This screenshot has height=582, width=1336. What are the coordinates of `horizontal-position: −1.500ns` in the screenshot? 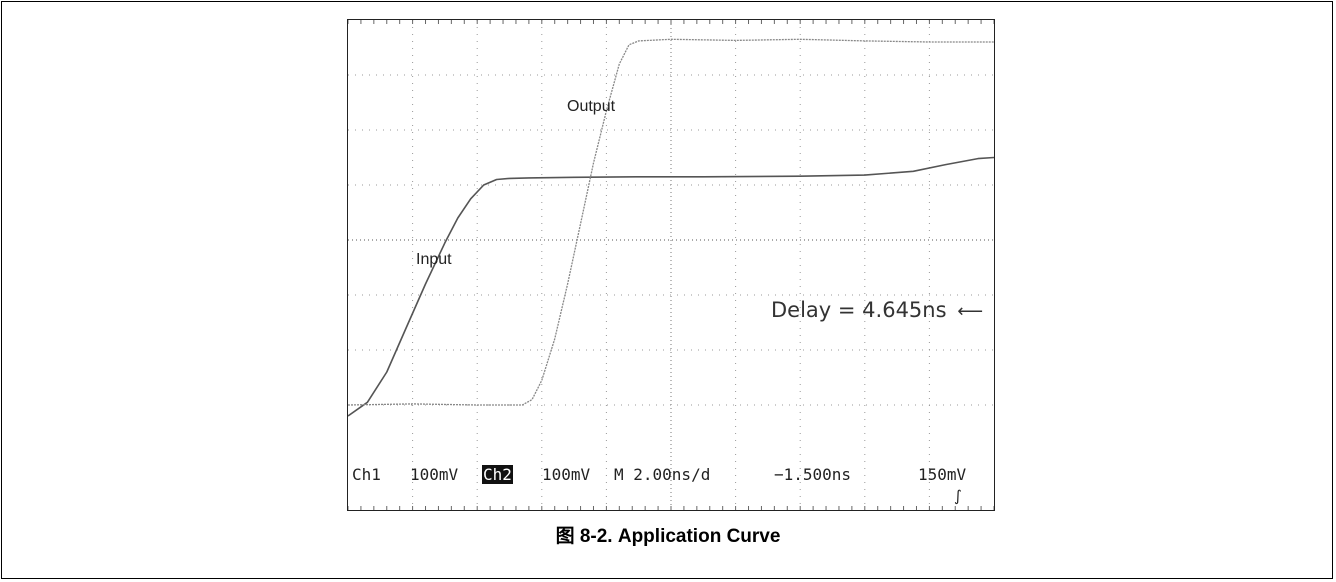 It's located at (813, 474).